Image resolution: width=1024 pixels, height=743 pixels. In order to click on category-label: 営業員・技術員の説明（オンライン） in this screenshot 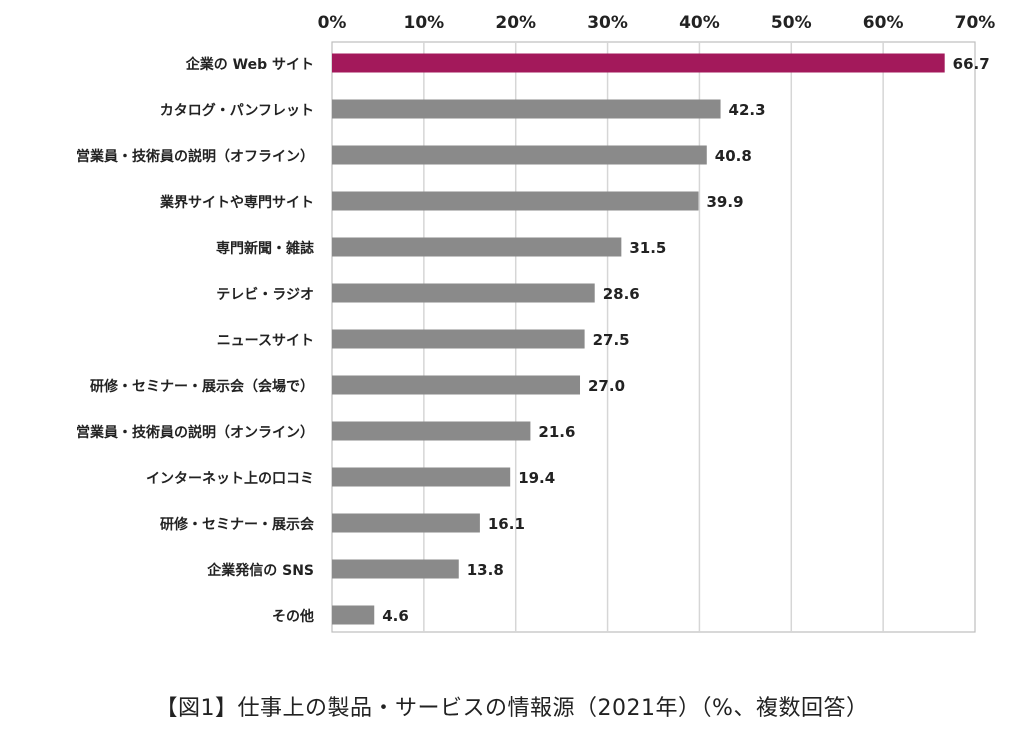, I will do `click(195, 432)`.